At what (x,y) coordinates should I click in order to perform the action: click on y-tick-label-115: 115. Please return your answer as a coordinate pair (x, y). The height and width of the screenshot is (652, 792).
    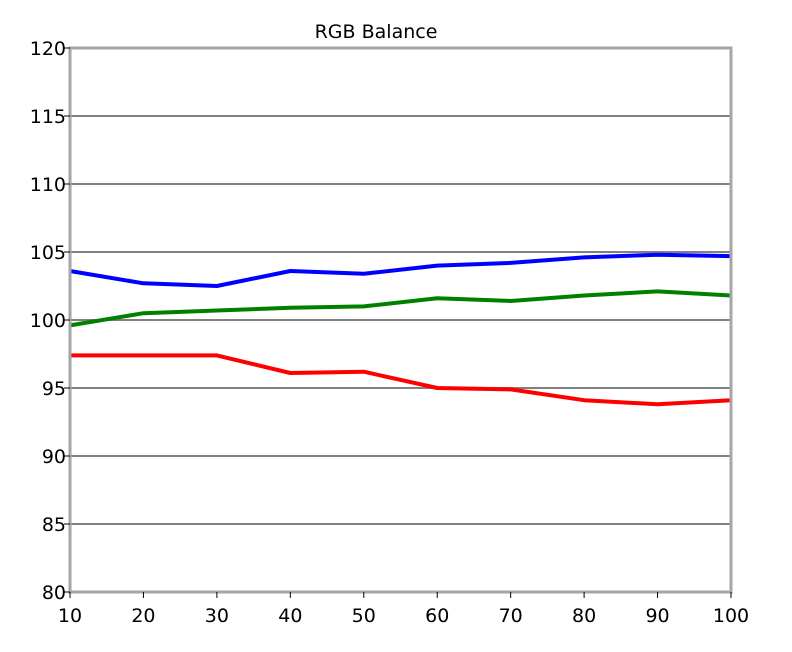
    Looking at the image, I should click on (48, 117).